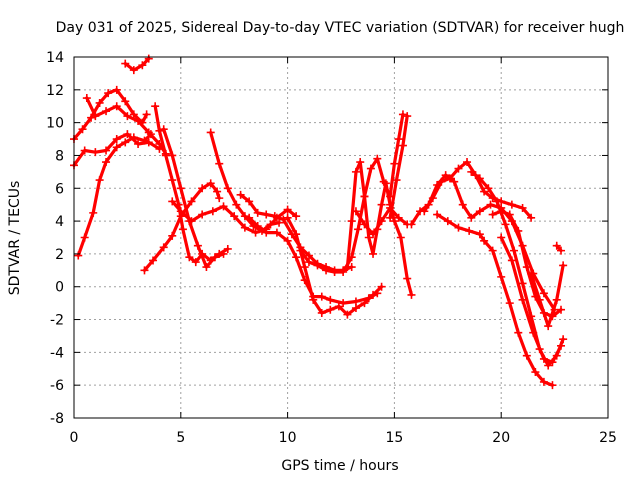 The image size is (640, 480). What do you see at coordinates (55, 91) in the screenshot?
I see `y-tick-label: 12` at bounding box center [55, 91].